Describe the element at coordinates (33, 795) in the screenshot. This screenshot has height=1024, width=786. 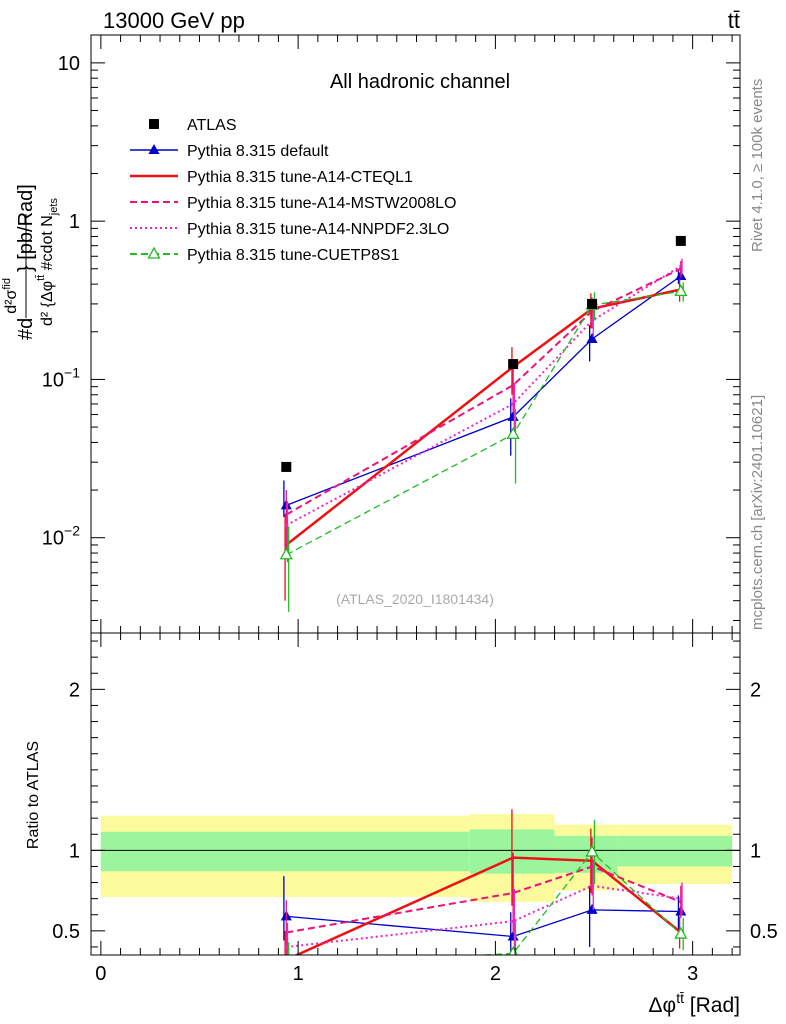
I see `ratio-ylabel: Ratio to ATLAS` at that location.